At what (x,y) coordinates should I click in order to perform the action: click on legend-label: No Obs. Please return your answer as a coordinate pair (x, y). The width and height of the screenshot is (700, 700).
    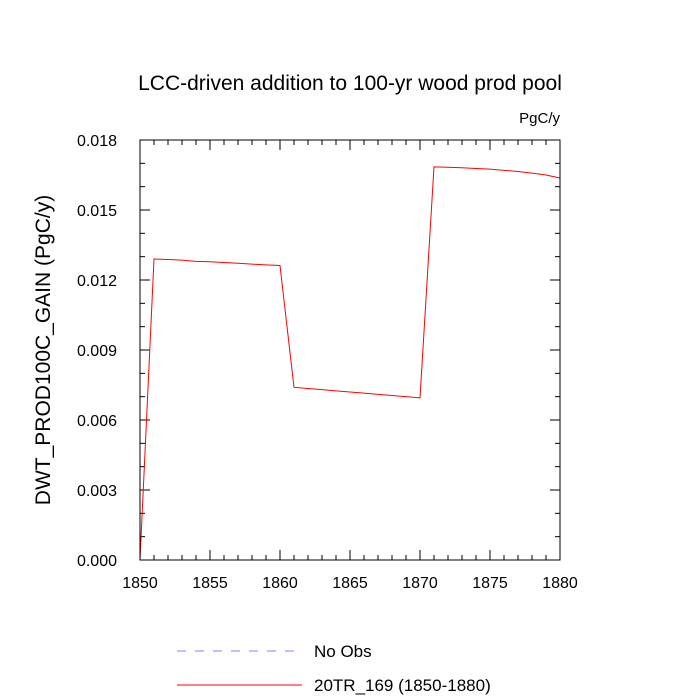
    Looking at the image, I should click on (343, 651).